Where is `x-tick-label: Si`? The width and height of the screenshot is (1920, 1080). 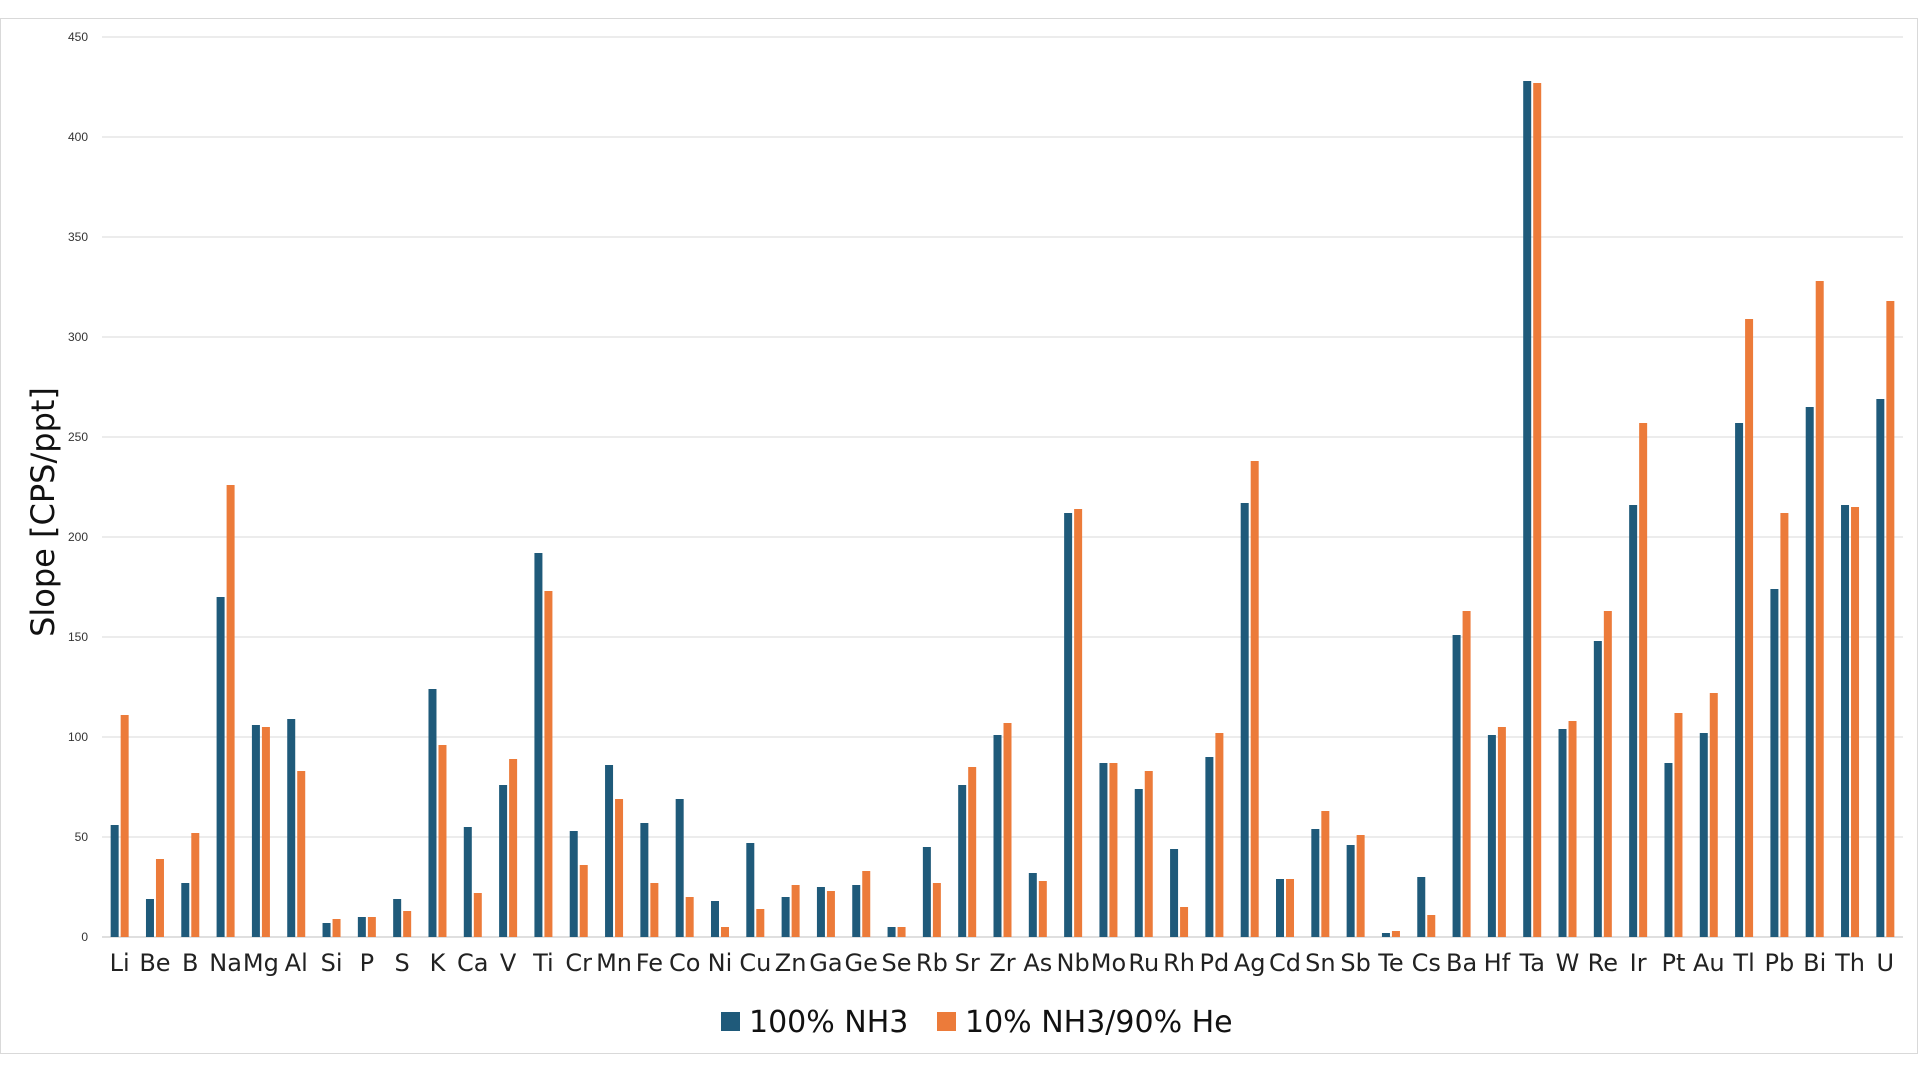 x-tick-label: Si is located at coordinates (332, 963).